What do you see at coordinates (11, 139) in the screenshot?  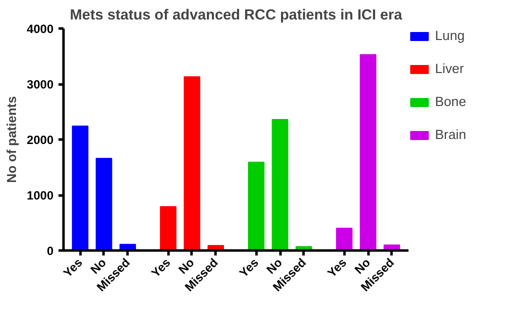 I see `y-axis-title: No of patients` at bounding box center [11, 139].